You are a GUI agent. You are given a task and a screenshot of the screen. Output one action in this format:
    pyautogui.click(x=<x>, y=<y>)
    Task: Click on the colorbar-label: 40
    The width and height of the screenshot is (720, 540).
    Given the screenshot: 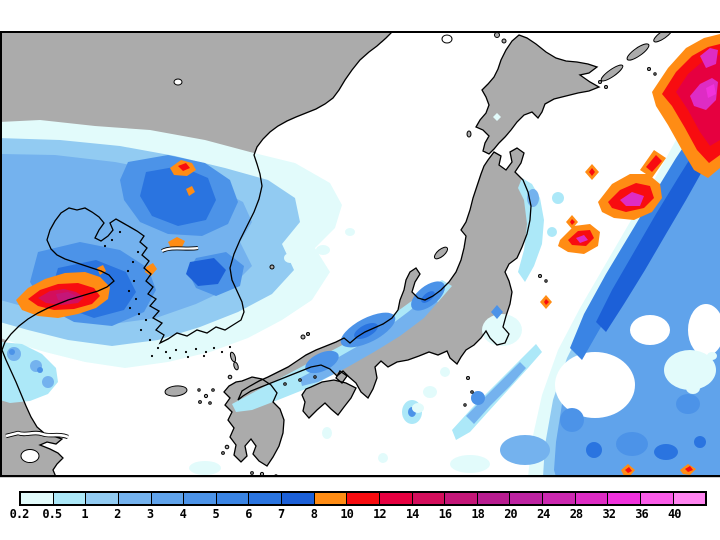 What is the action you would take?
    pyautogui.click(x=674, y=514)
    